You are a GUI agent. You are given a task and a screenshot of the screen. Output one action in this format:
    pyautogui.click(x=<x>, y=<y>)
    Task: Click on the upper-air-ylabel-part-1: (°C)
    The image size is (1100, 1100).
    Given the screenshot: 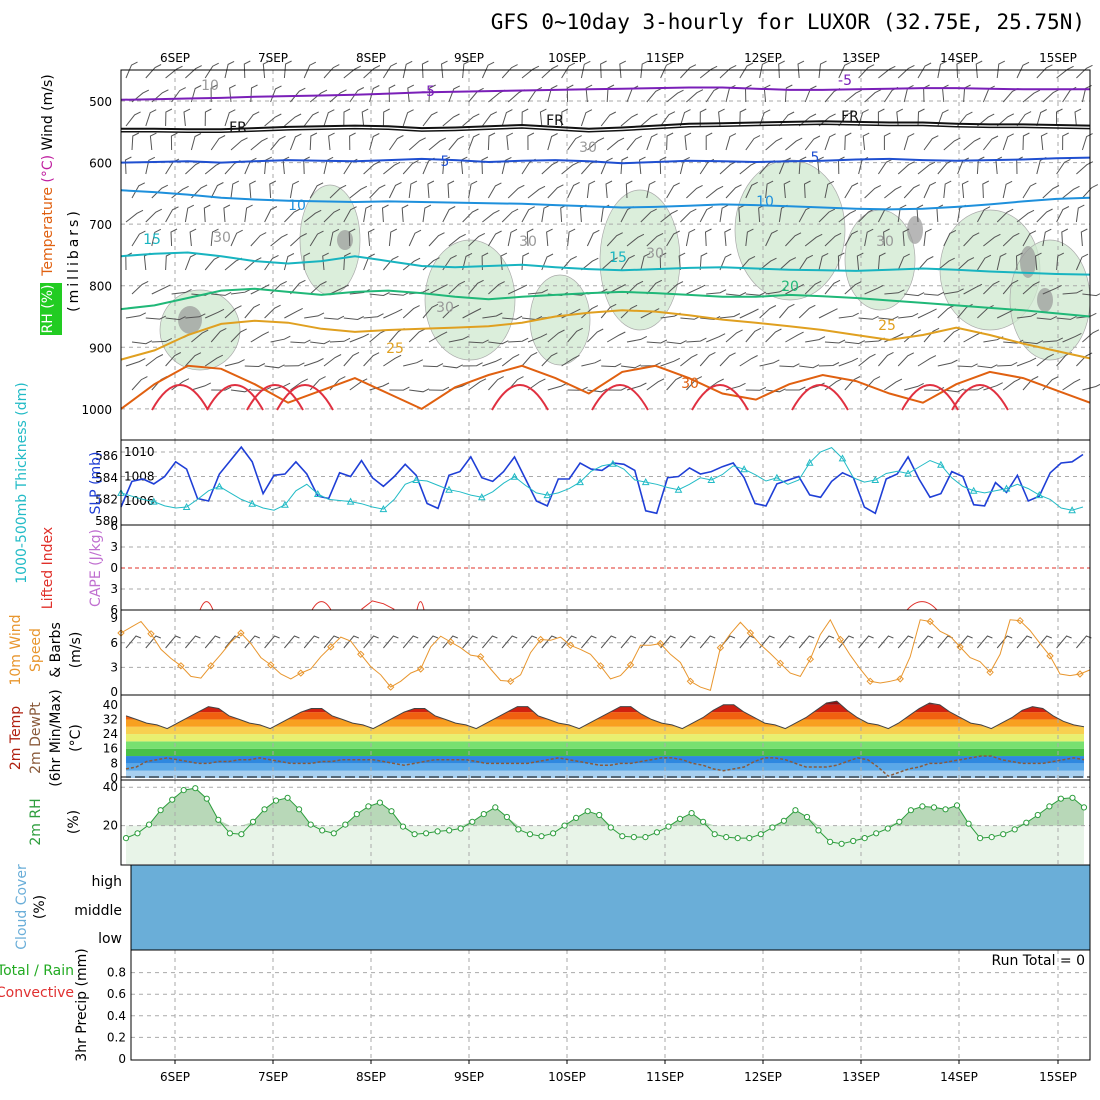 What is the action you would take?
    pyautogui.click(x=48, y=166)
    